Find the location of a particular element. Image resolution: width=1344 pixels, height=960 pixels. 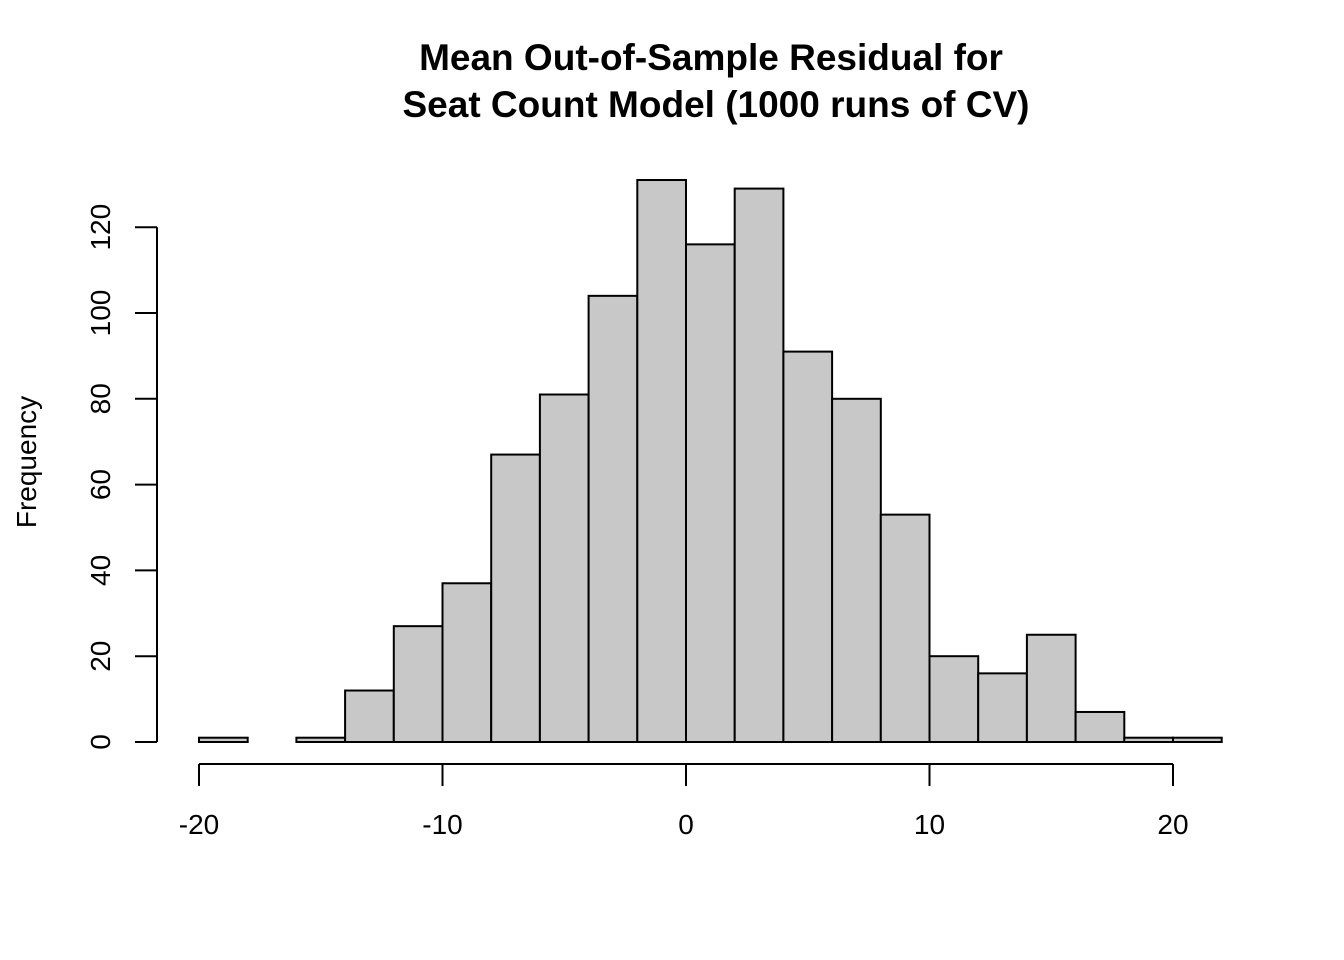

x-tick-label: -10 is located at coordinates (442, 824).